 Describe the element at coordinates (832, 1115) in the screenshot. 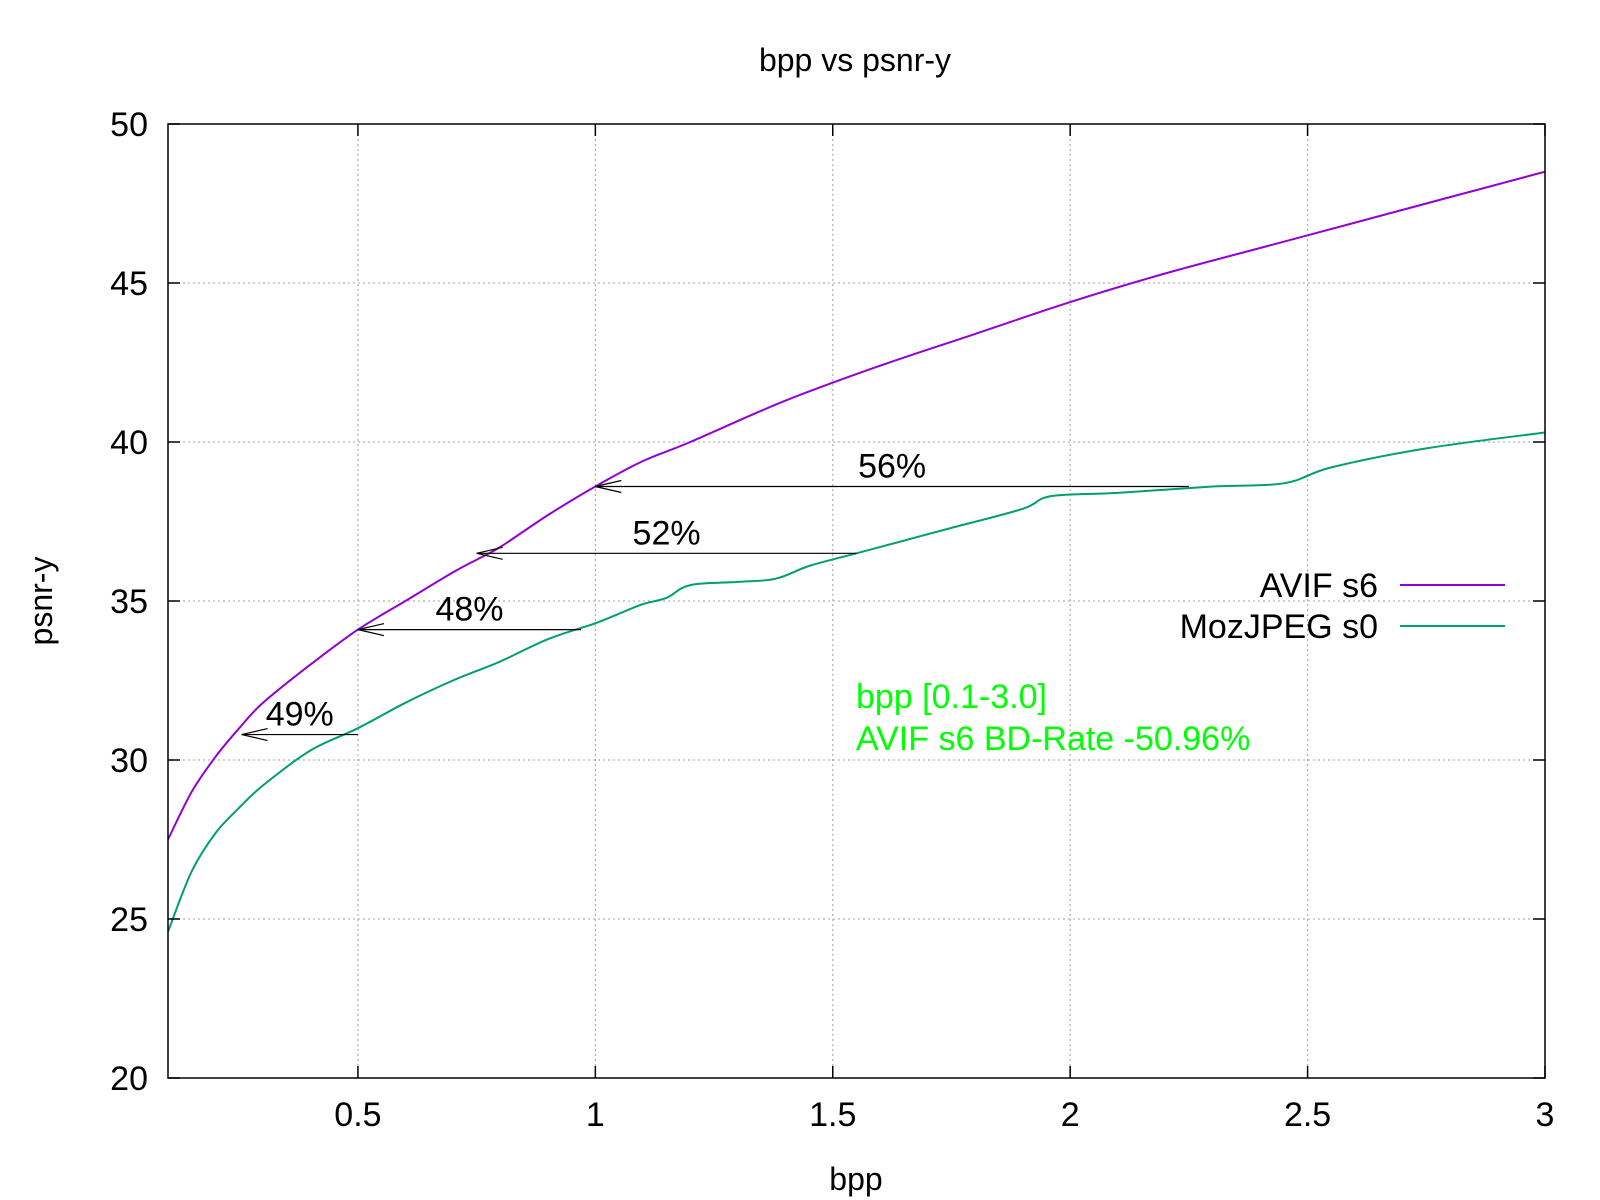

I see `x-tick-label: 1.5` at that location.